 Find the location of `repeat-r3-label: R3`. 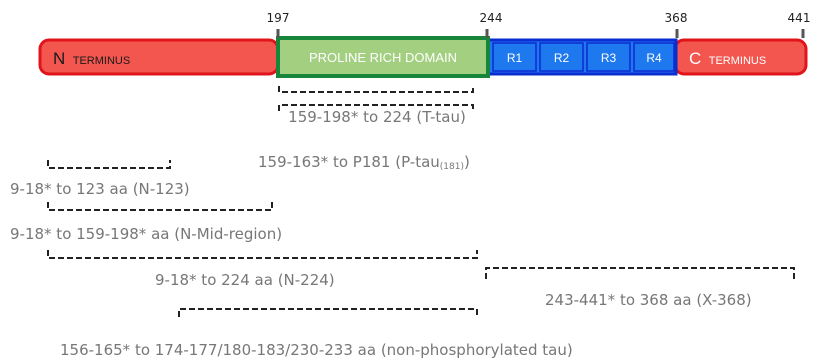

repeat-r3-label: R3 is located at coordinates (609, 58).